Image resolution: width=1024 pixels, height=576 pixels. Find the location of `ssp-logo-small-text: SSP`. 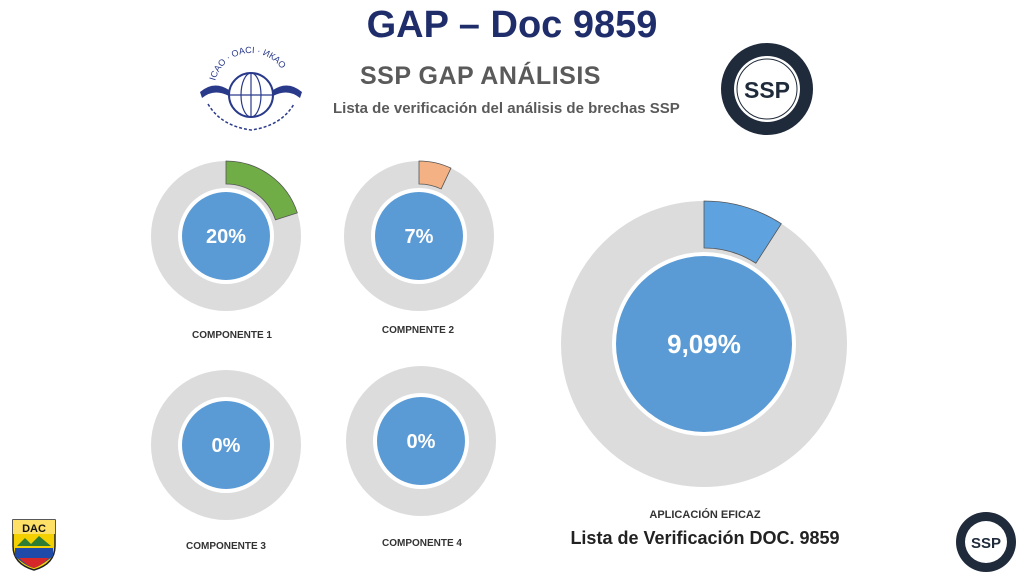

ssp-logo-small-text: SSP is located at coordinates (986, 543).